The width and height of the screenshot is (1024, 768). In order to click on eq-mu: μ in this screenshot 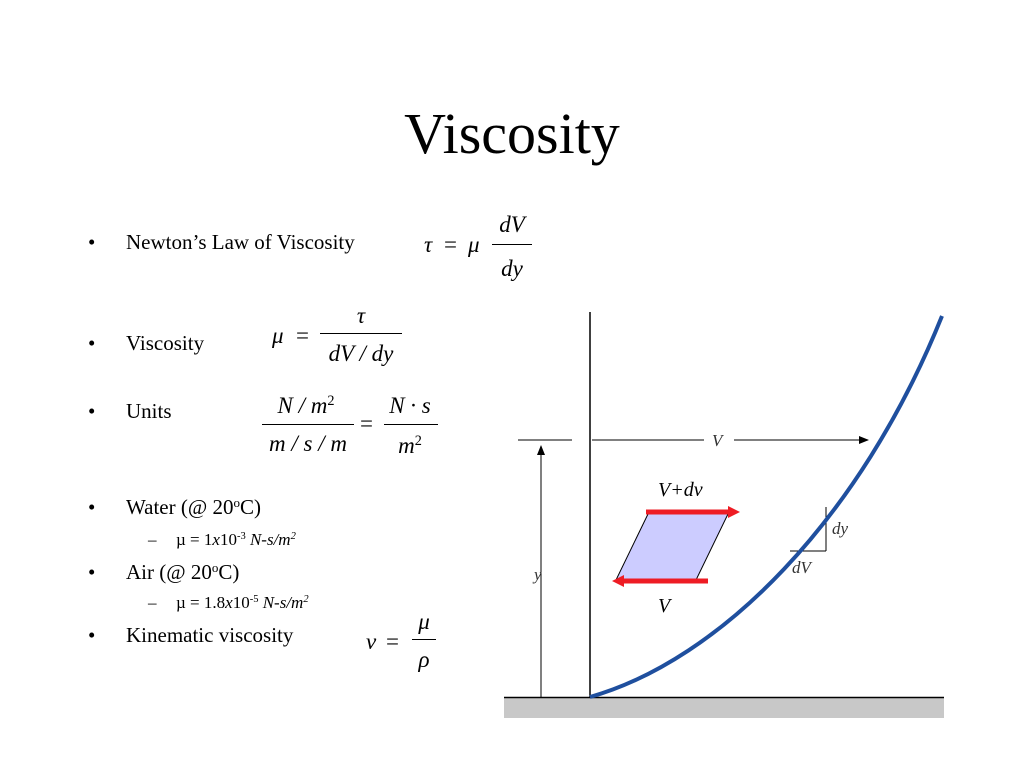, I will do `click(474, 244)`.